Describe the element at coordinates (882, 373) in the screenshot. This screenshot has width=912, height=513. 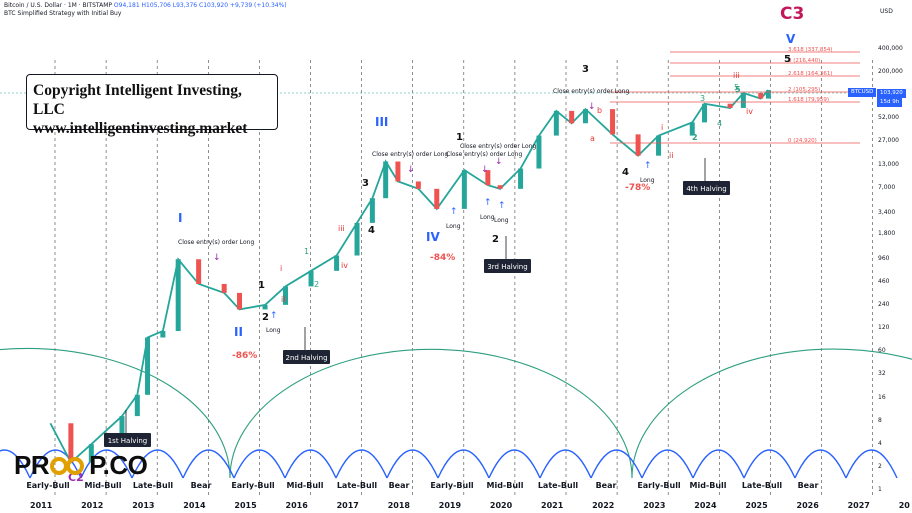
I see `price-tick-label: 32` at that location.